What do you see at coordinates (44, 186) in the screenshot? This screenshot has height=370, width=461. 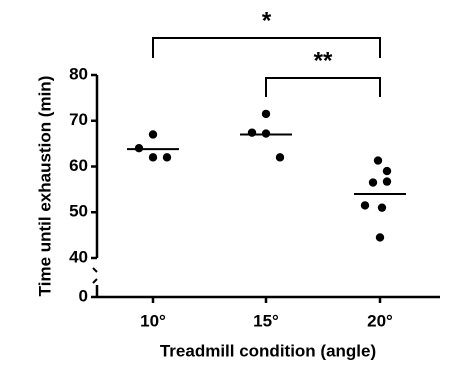 I see `y-axis-label: Time until exhaustion (min)` at bounding box center [44, 186].